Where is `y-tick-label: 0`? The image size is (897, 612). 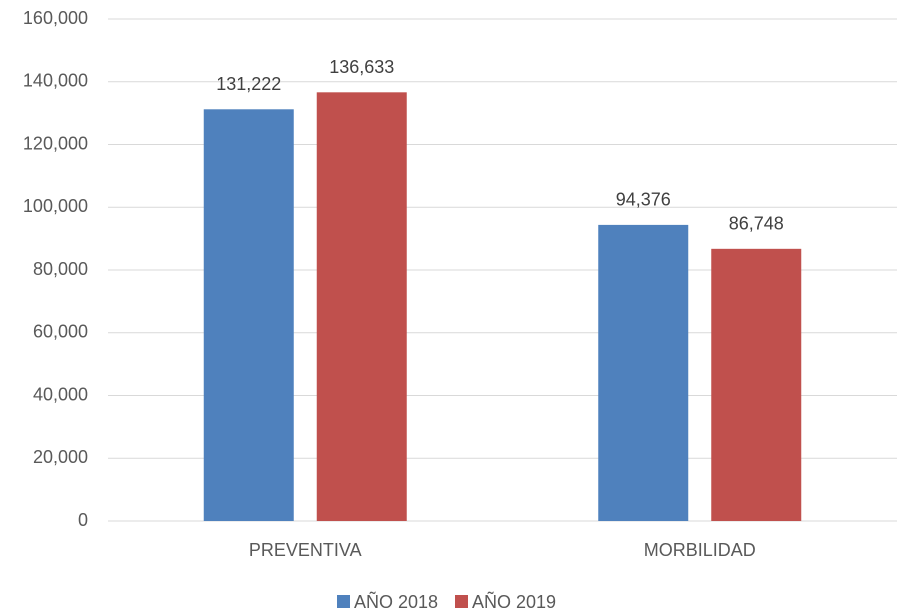
y-tick-label: 0 is located at coordinates (83, 520).